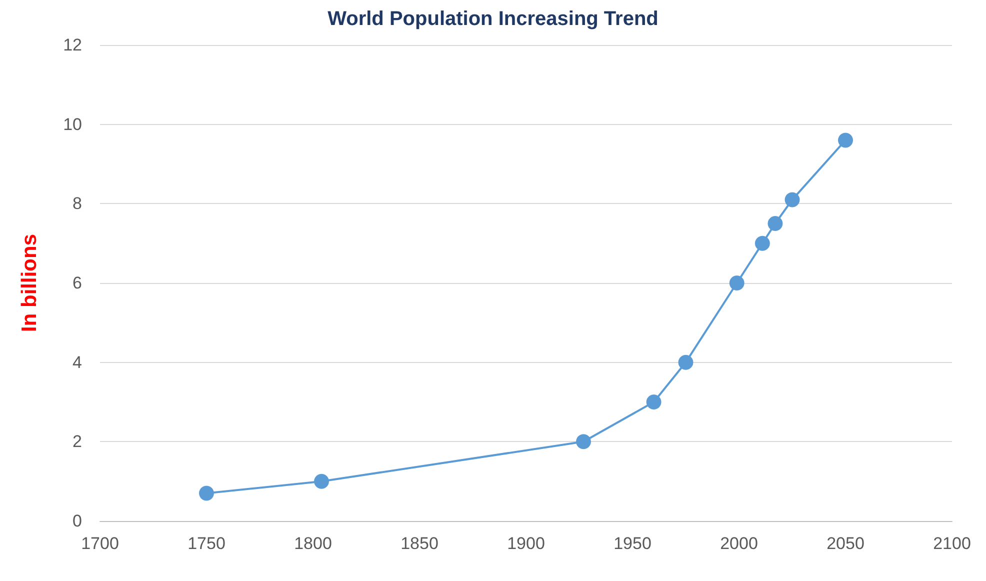 The width and height of the screenshot is (986, 581). Describe the element at coordinates (77, 442) in the screenshot. I see `y-tick-label: 2` at that location.